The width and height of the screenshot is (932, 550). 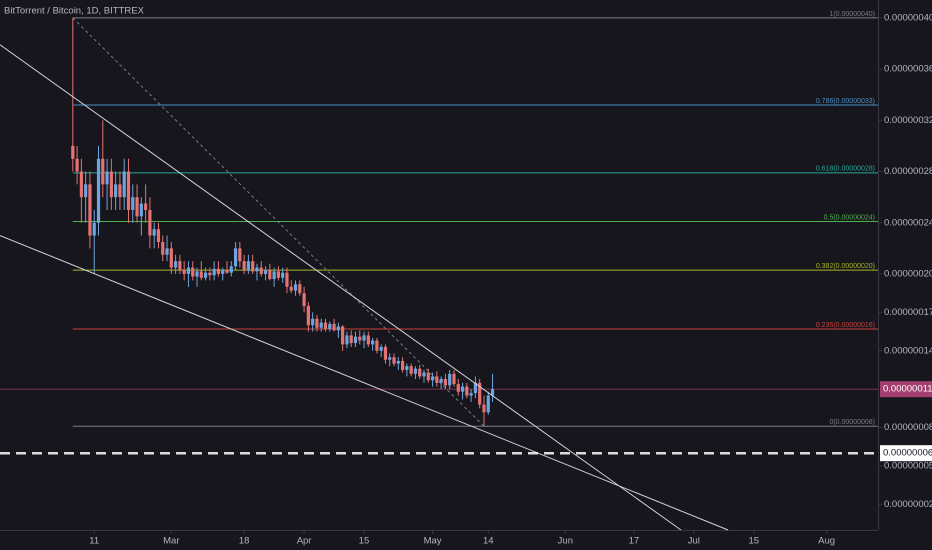 I want to click on fib-label: 1(0.00000040), so click(x=852, y=14).